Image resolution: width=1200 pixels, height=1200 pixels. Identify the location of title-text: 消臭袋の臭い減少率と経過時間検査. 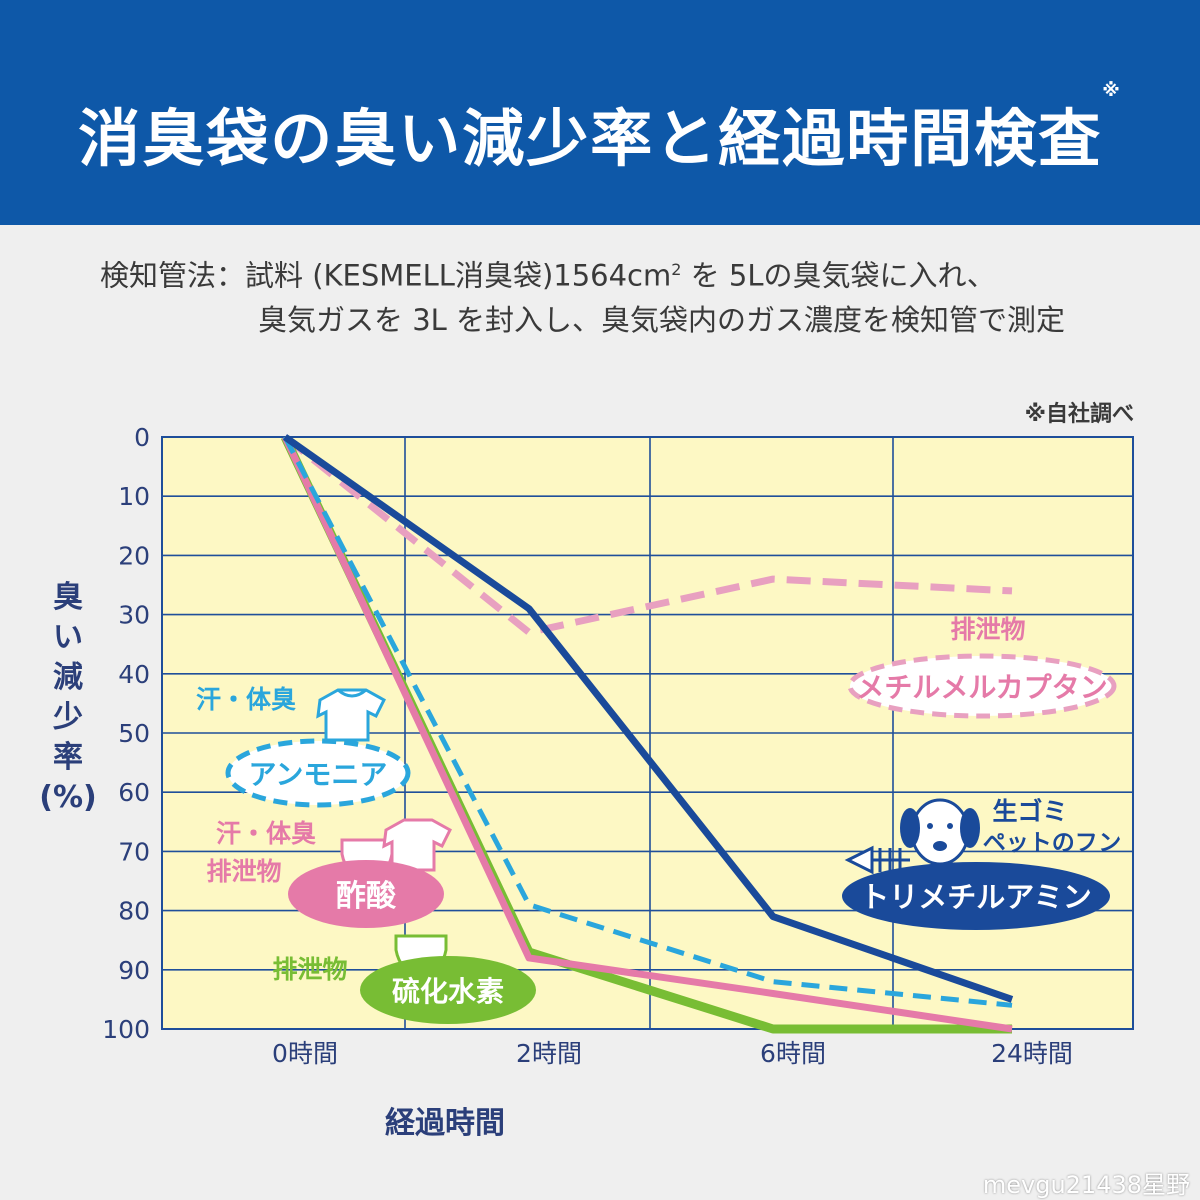
(590, 138).